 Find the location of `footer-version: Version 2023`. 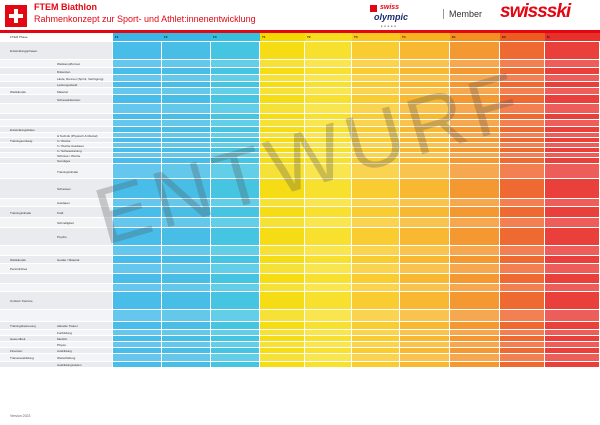

footer-version: Version 2023 is located at coordinates (20, 416).